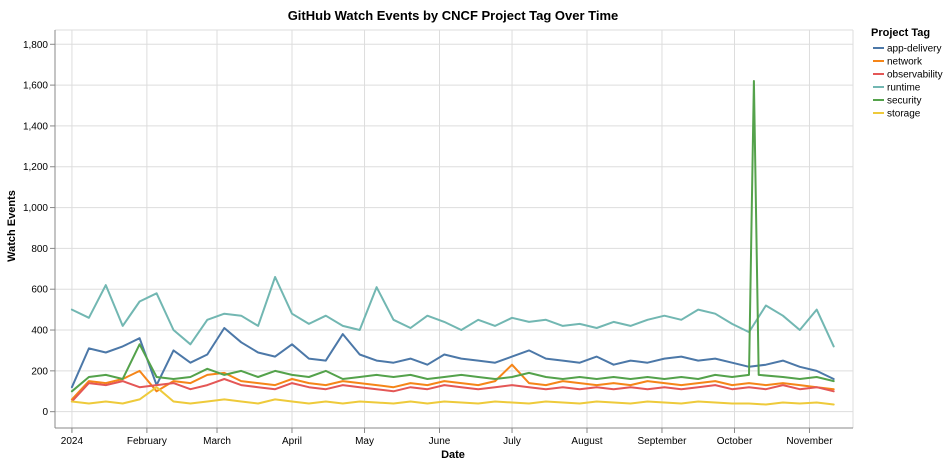 The height and width of the screenshot is (464, 948). I want to click on x-tick-label: June, so click(440, 441).